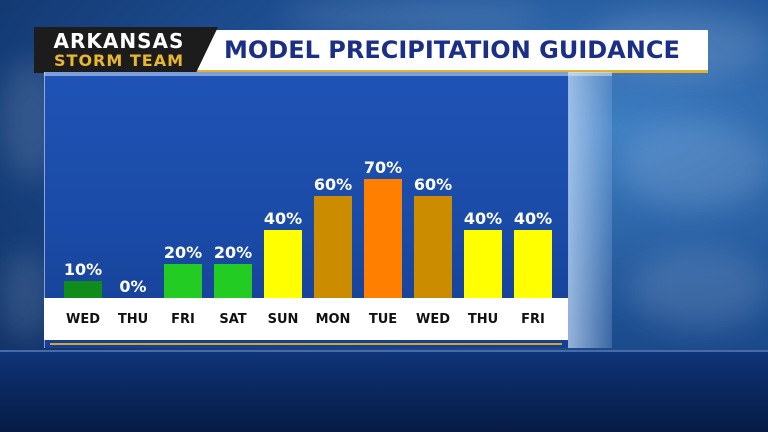 The width and height of the screenshot is (768, 432). I want to click on day-label: SAT, so click(232, 319).